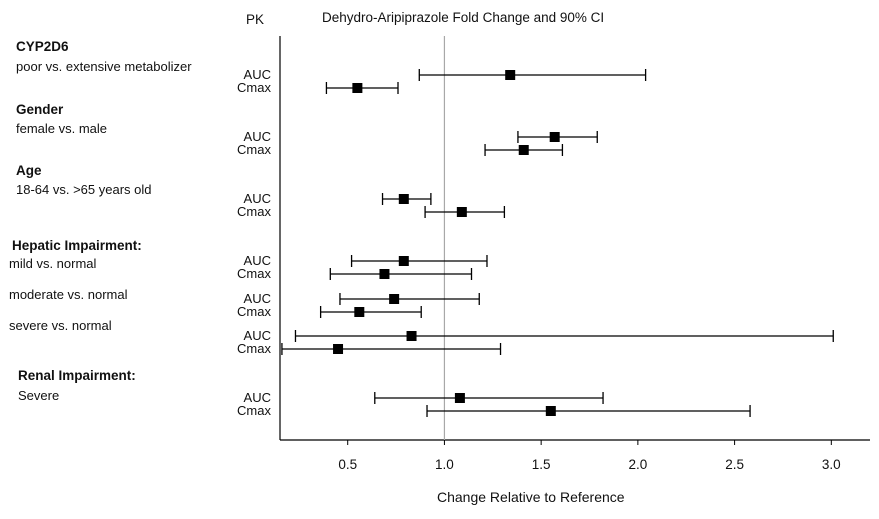  I want to click on x-tick-label: 0.5, so click(347, 464).